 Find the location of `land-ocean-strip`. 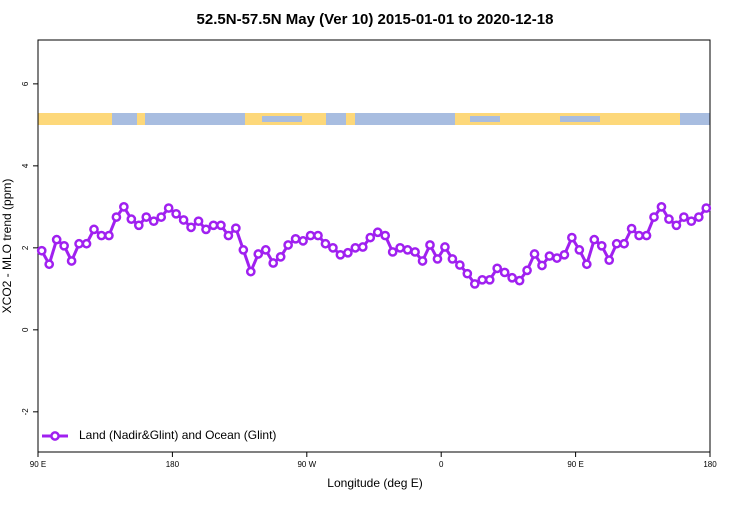

land-ocean-strip is located at coordinates (374, 119).